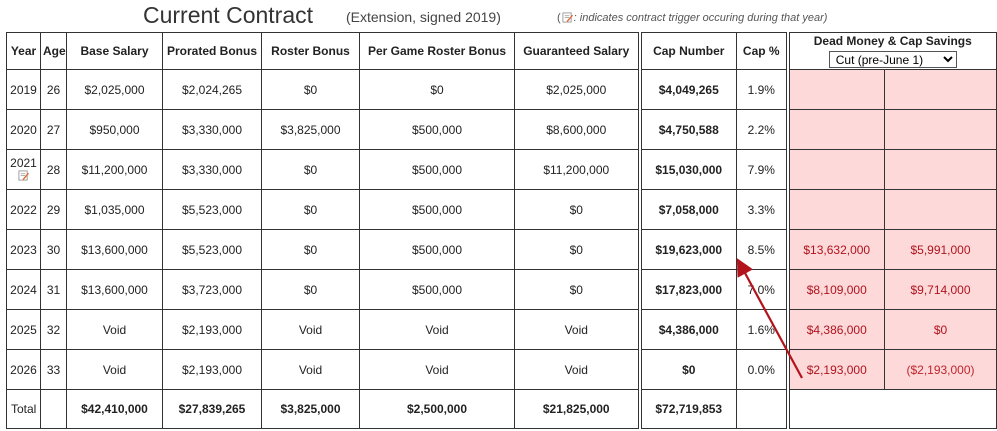  What do you see at coordinates (688, 409) in the screenshot?
I see `total-cap-number: $72,719,853` at bounding box center [688, 409].